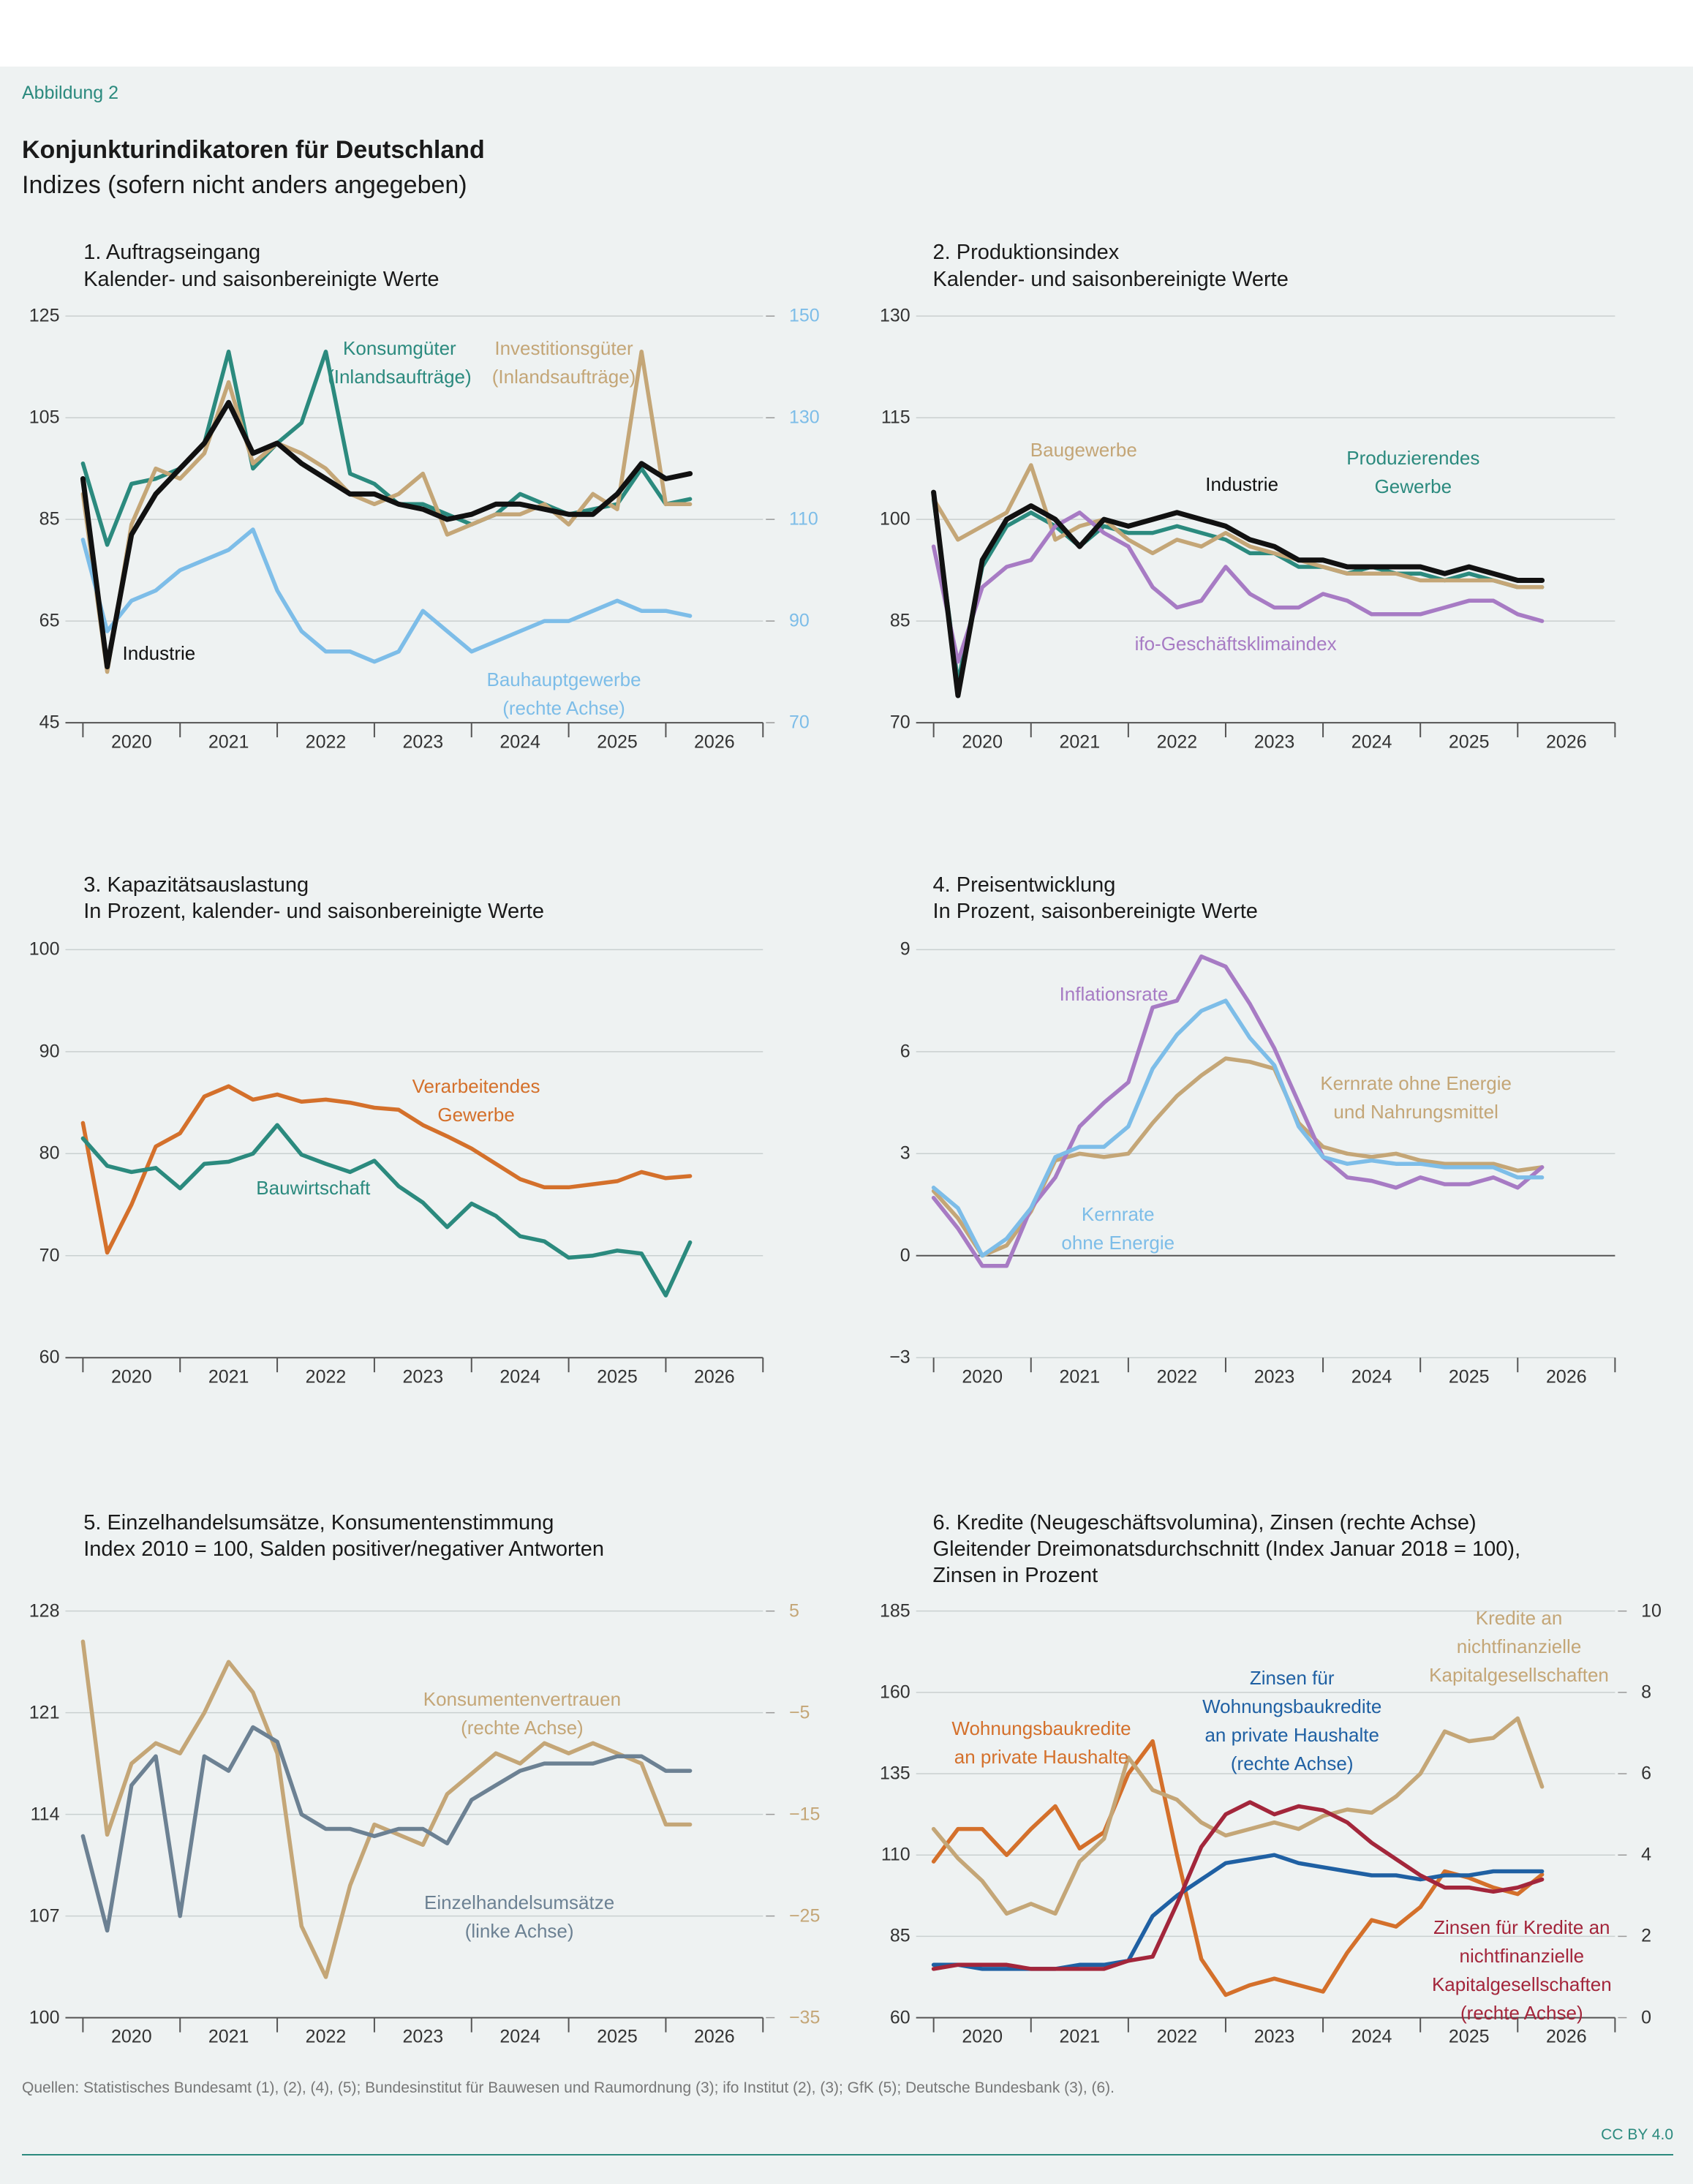  Describe the element at coordinates (400, 362) in the screenshot. I see `series-label: Konsumgüter (Inlandsaufträge)` at that location.